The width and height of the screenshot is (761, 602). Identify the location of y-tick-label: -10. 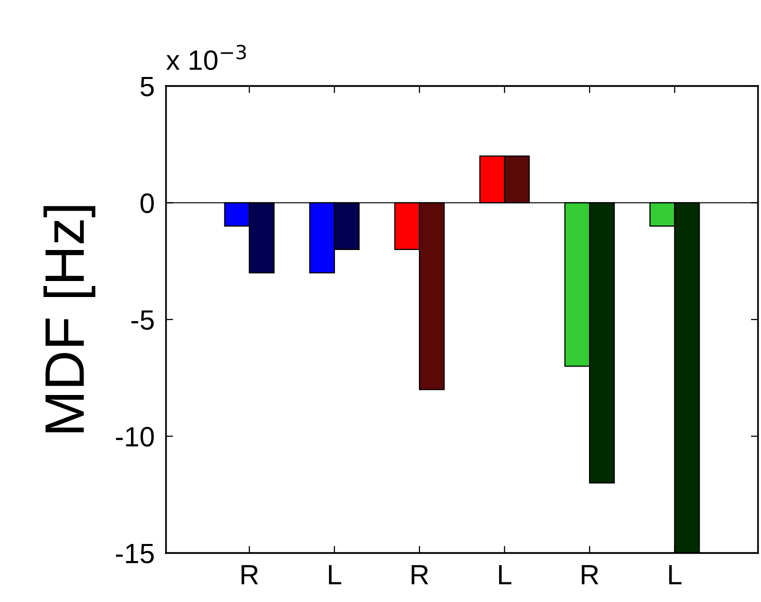
(135, 436).